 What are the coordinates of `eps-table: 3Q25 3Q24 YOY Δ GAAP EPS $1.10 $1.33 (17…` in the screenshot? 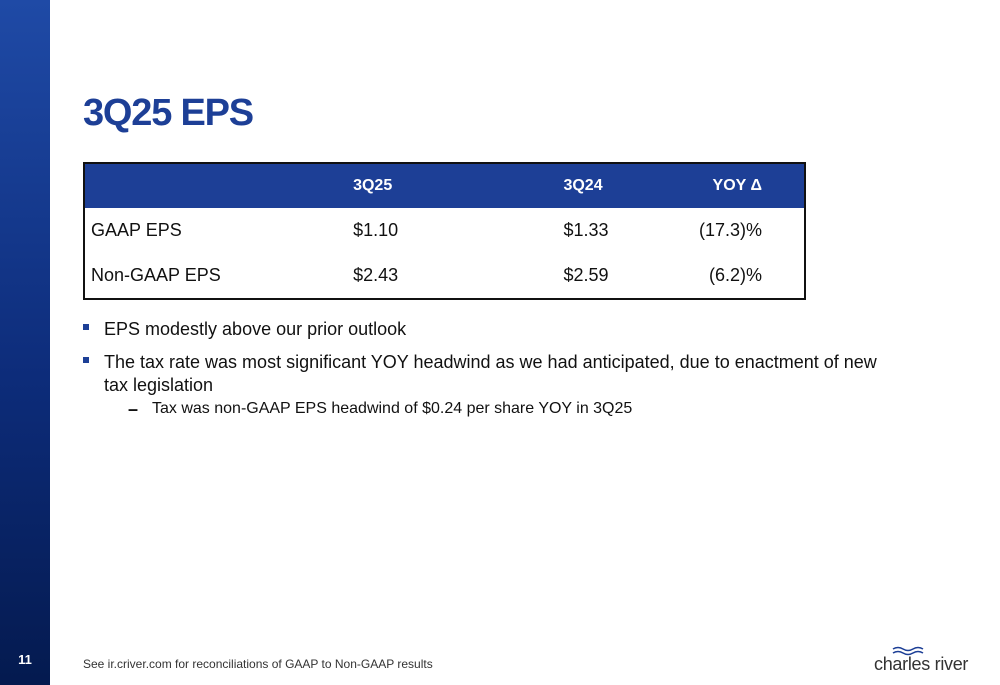 It's located at (444, 231).